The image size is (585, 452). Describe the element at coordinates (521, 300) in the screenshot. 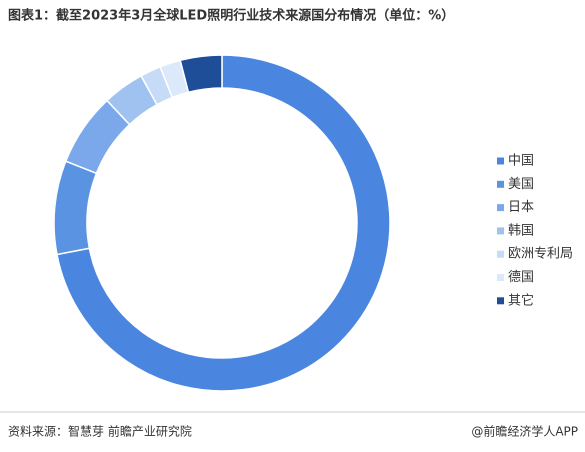

I see `legend-label: 其它` at that location.